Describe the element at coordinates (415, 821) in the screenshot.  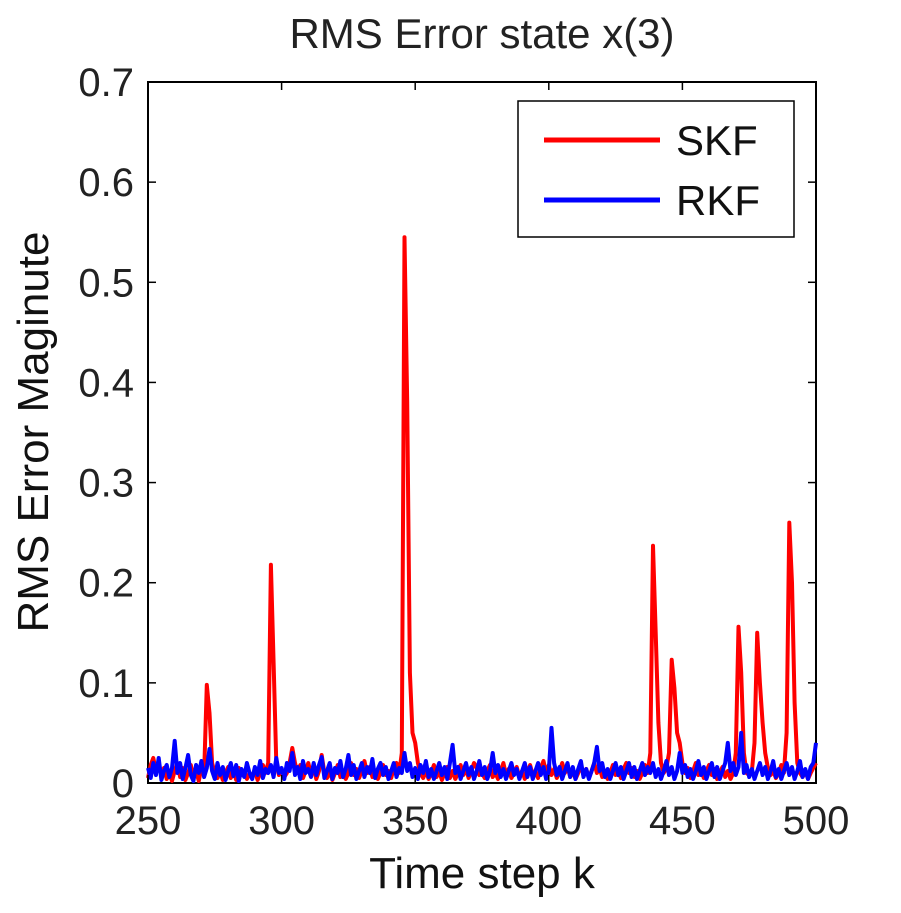
I see `x-tick-label: 350` at that location.